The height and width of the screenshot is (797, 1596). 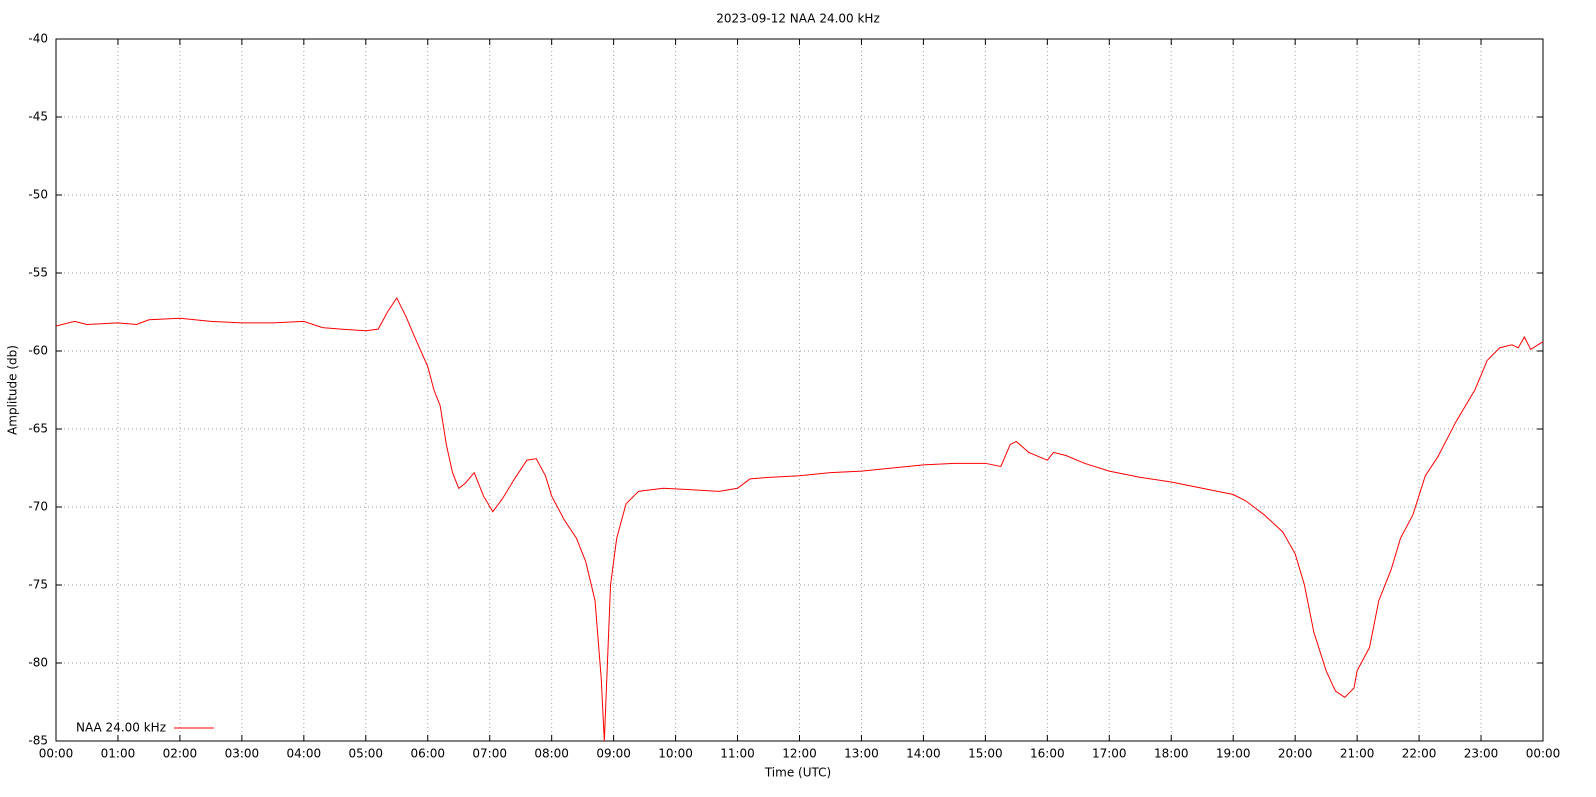 I want to click on x-tick-label: 09:00, so click(x=613, y=754).